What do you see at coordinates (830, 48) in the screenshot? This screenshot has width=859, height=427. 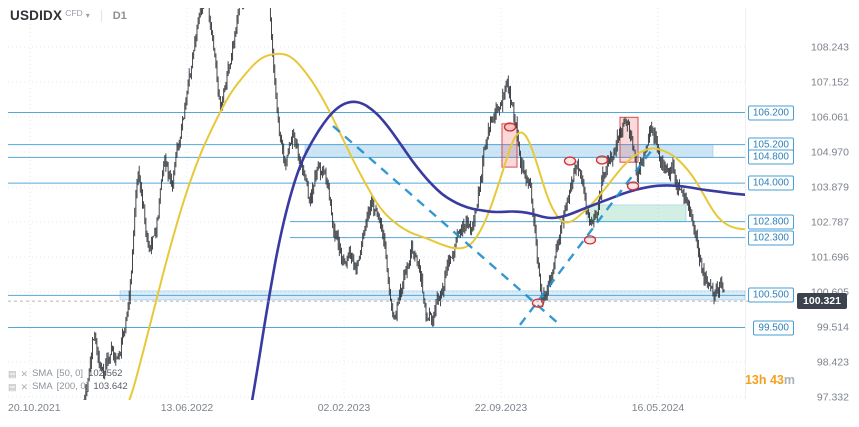 I see `price-axis-tick: 108.243` at bounding box center [830, 48].